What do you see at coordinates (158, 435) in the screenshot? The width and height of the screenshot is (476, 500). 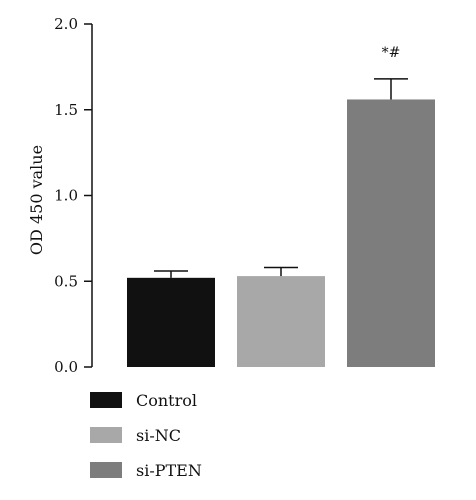 I see `legend-label: si-NC` at bounding box center [158, 435].